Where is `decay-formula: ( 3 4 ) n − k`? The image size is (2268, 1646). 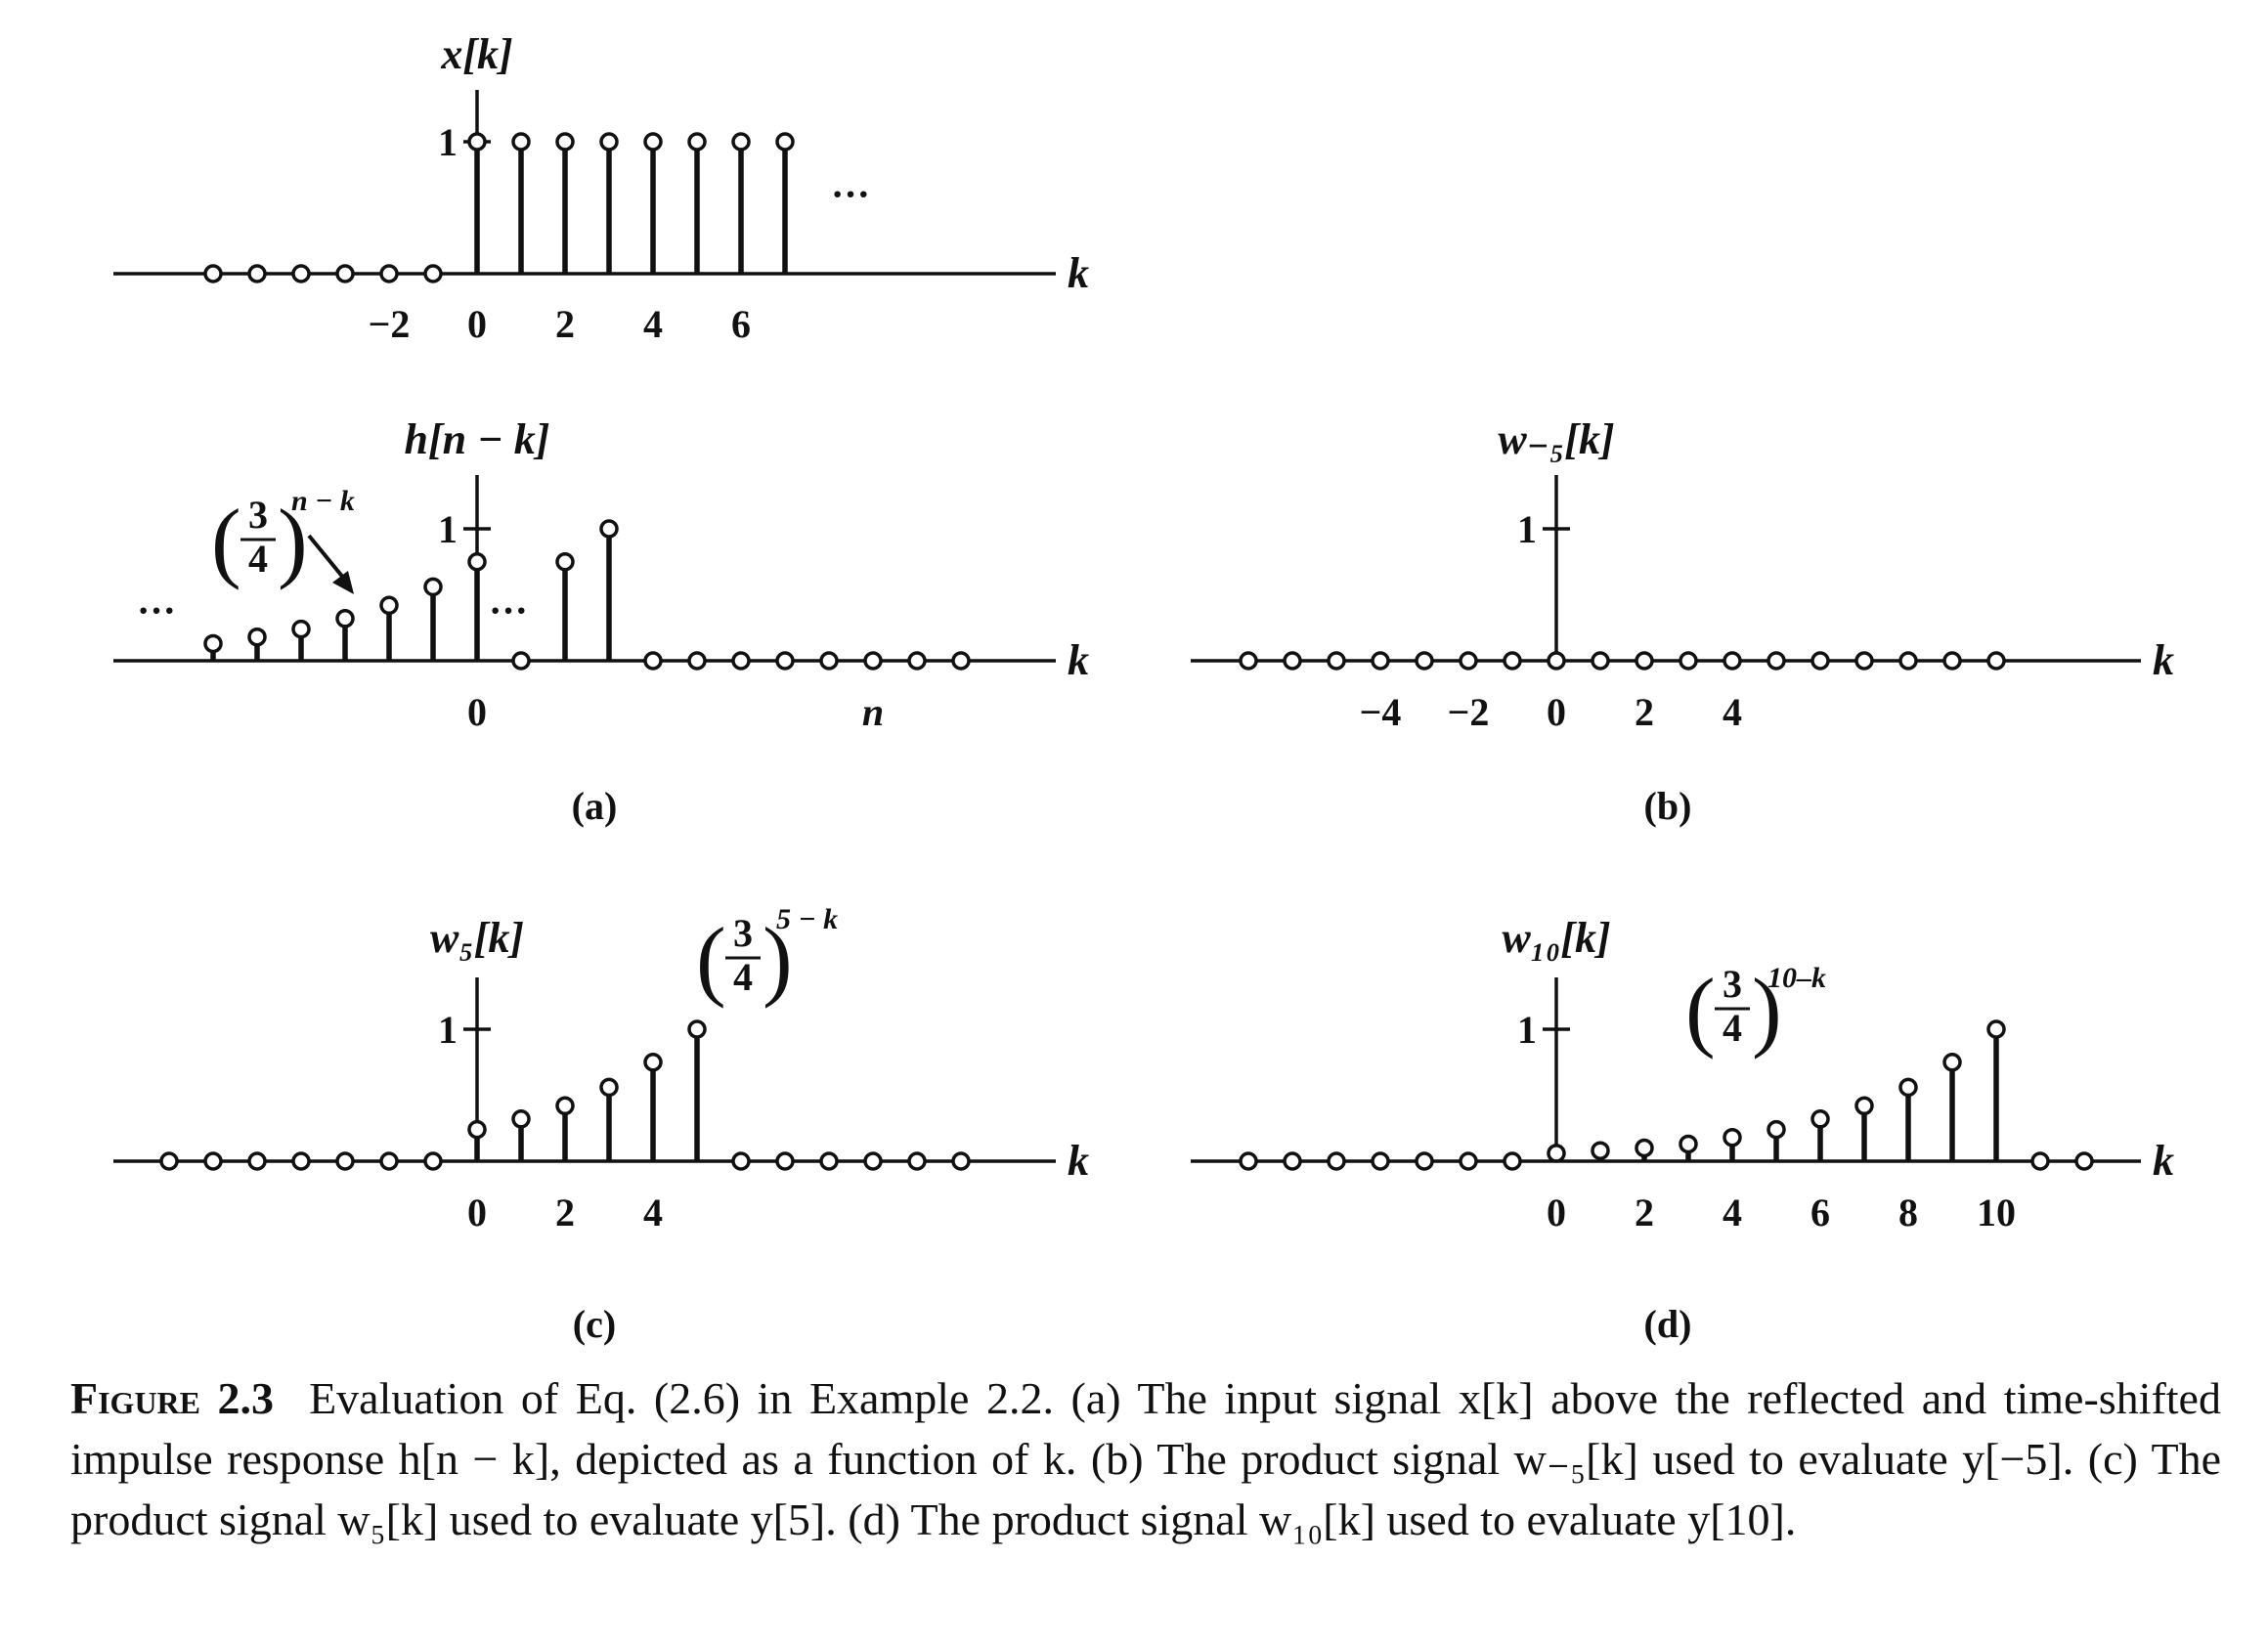
decay-formula: ( 3 4 ) n − k is located at coordinates (283, 539).